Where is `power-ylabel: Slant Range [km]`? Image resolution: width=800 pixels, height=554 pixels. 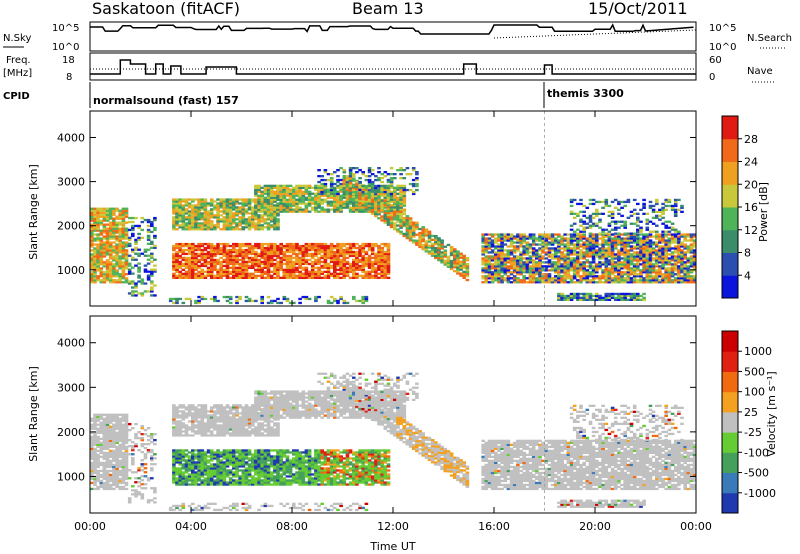 power-ylabel: Slant Range [km] is located at coordinates (33, 212).